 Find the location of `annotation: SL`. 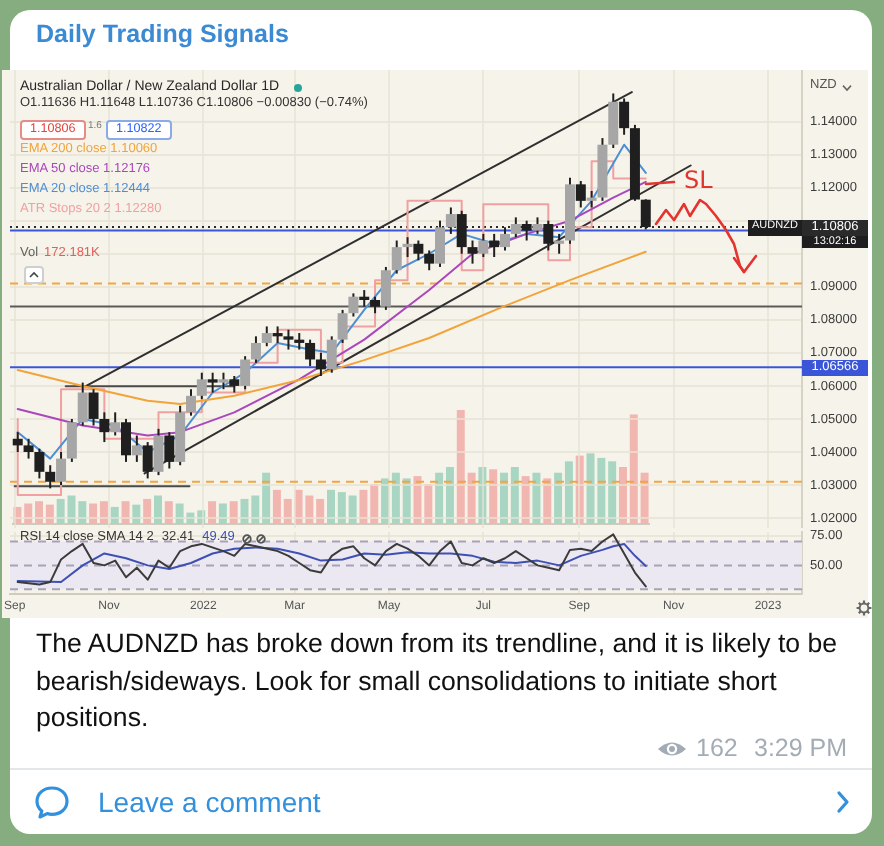

annotation: SL is located at coordinates (697, 180).